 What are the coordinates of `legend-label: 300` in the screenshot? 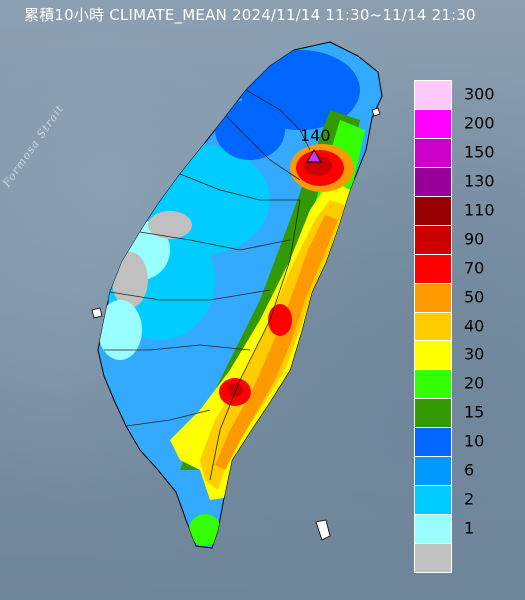 It's located at (479, 94).